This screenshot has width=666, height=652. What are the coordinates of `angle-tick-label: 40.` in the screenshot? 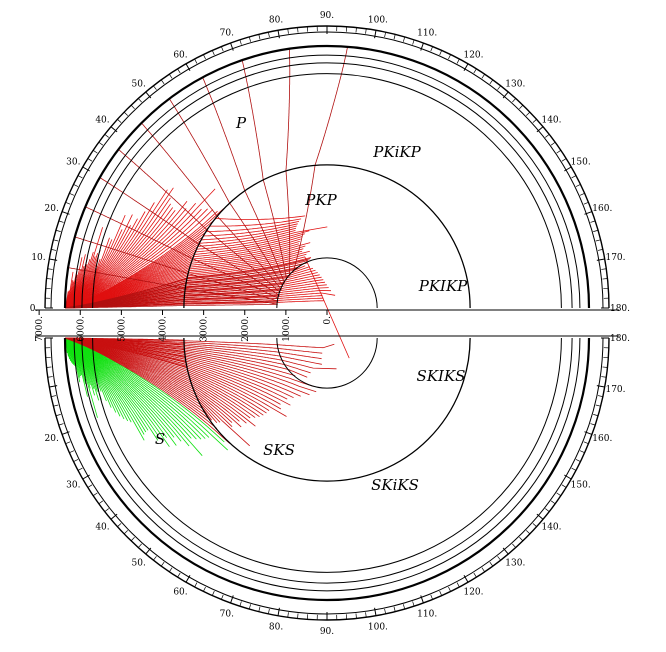 It's located at (102, 121).